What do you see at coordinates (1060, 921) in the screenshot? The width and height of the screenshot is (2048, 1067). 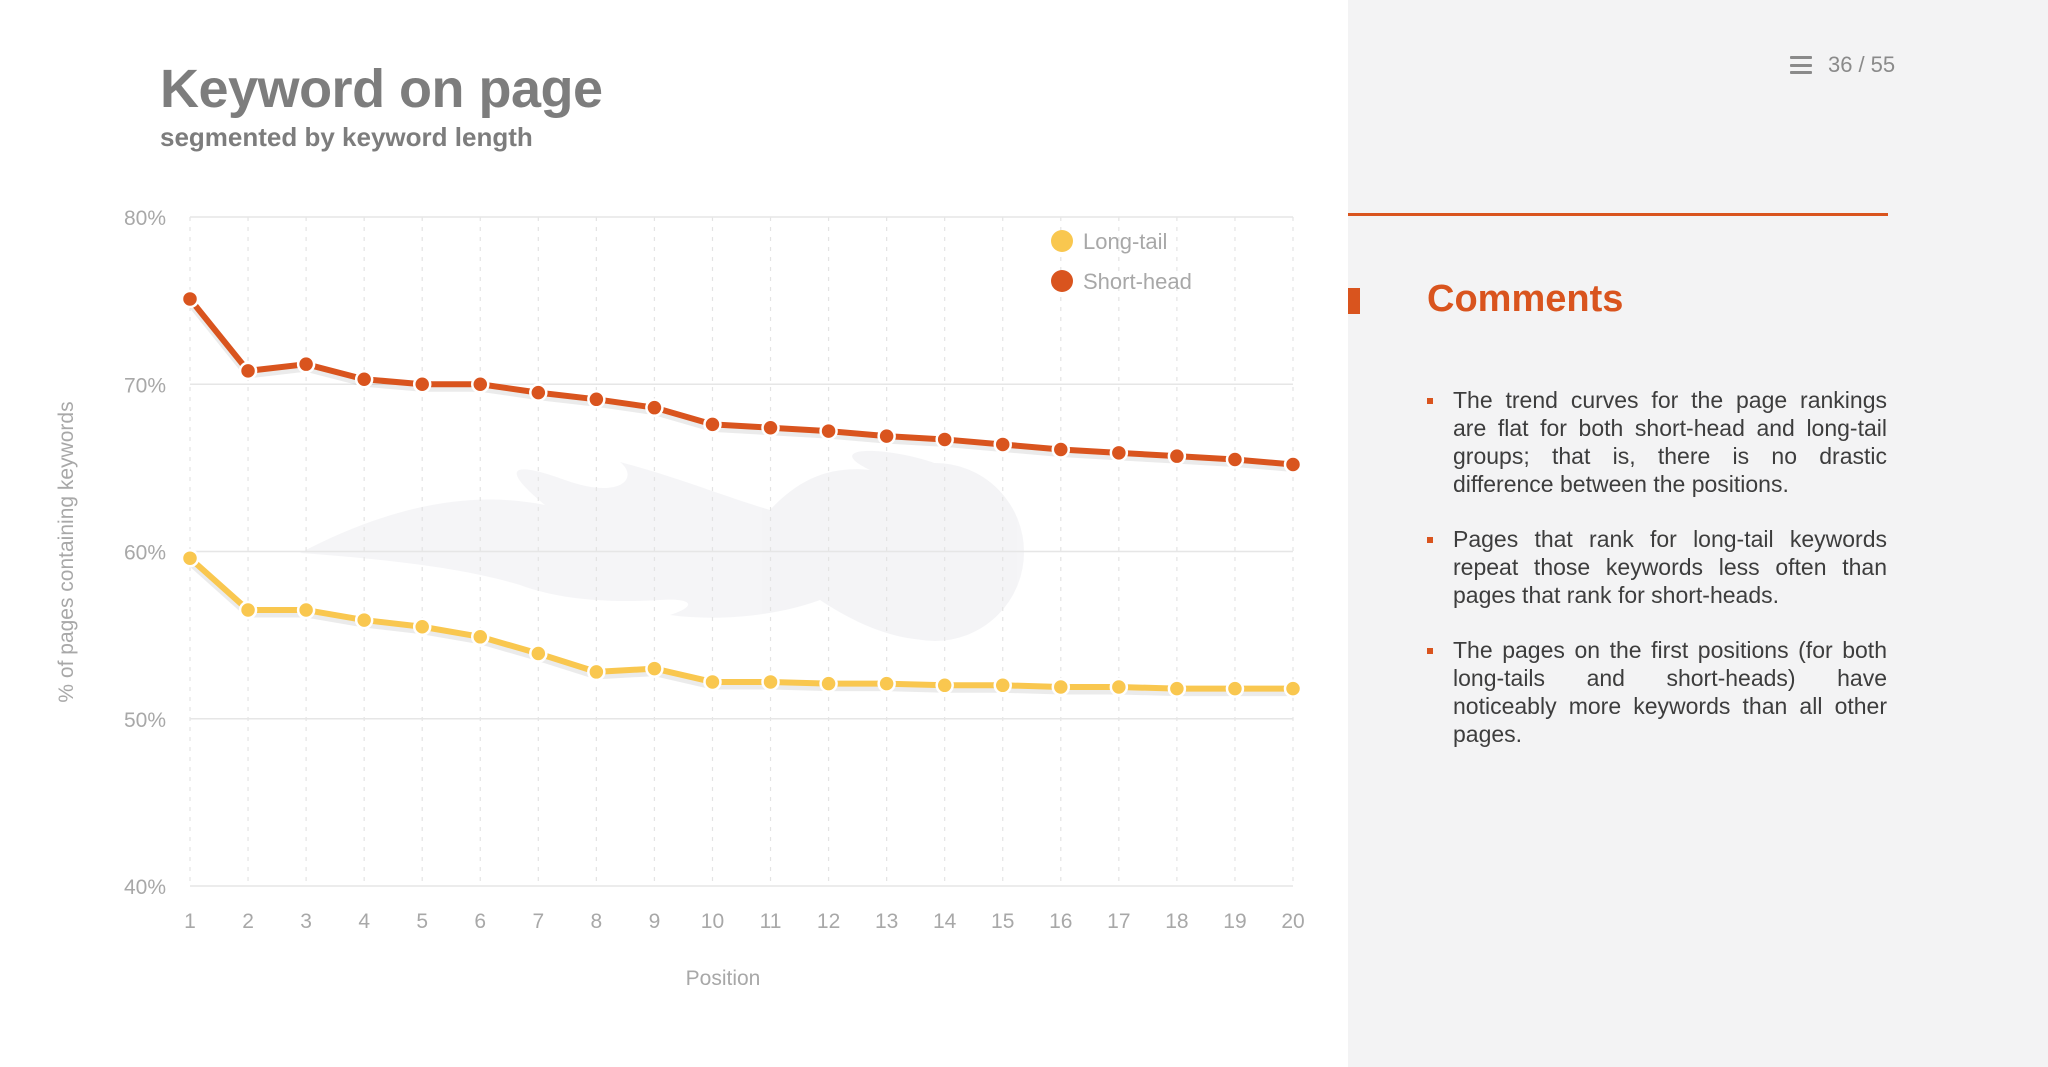 I see `x-tick-label: 16` at bounding box center [1060, 921].